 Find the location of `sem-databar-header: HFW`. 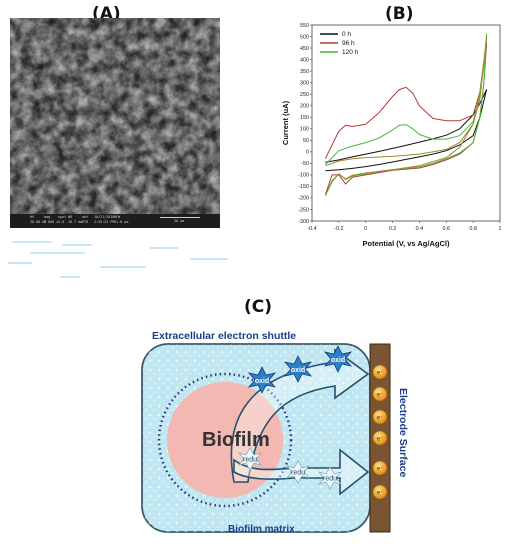

sem-databar-header: HFW is located at coordinates (117, 217).